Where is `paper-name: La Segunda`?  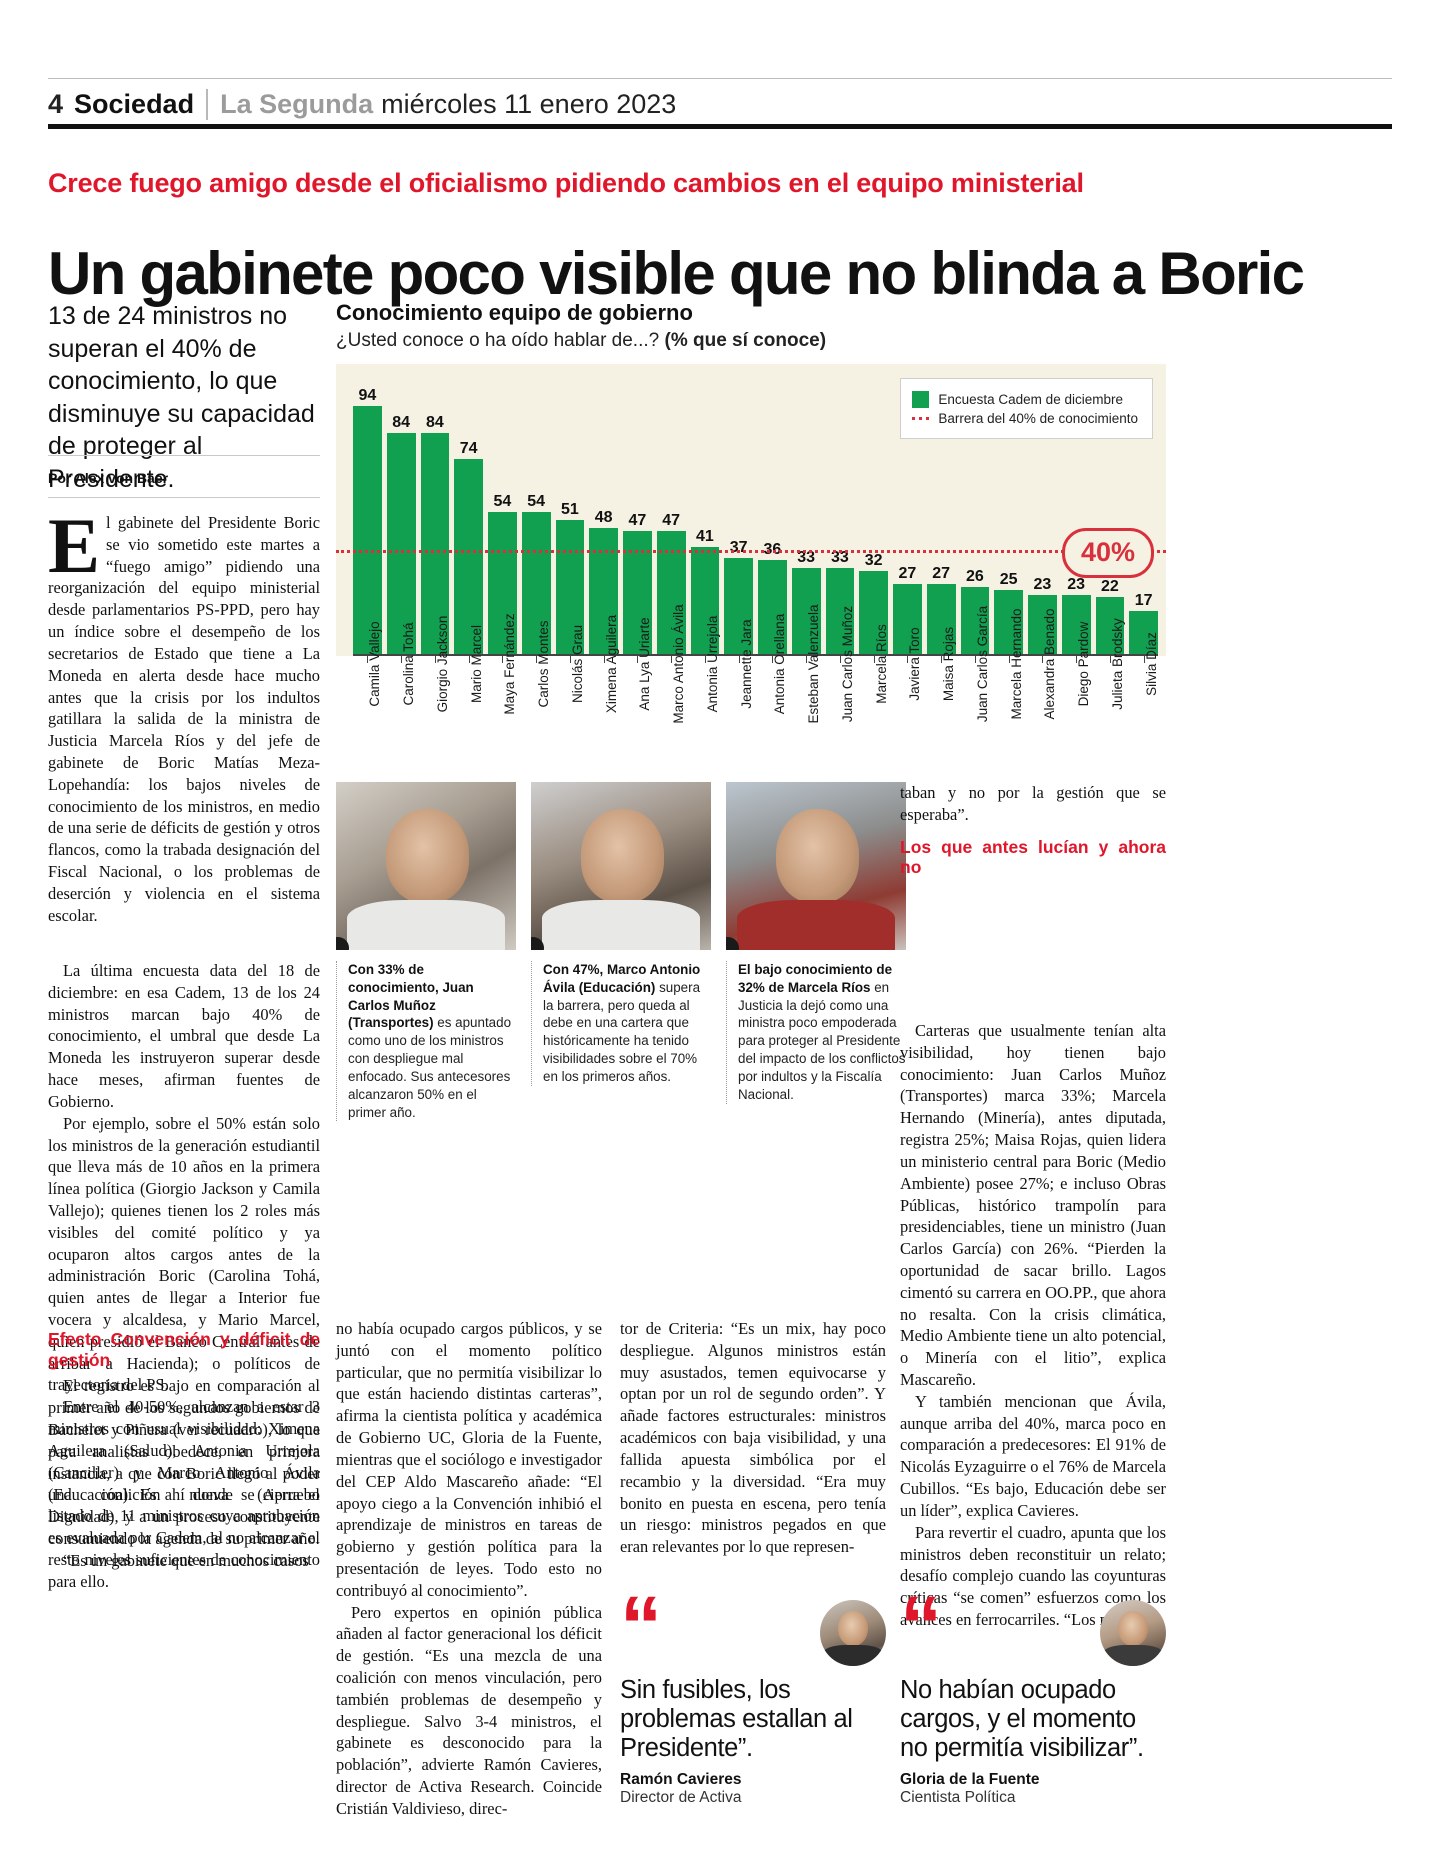
paper-name: La Segunda is located at coordinates (297, 104).